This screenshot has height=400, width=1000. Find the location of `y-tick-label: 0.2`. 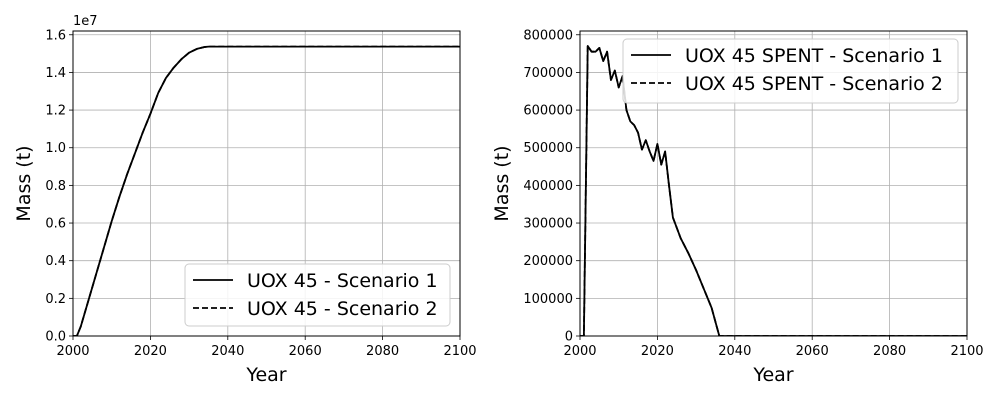

y-tick-label: 0.2 is located at coordinates (55, 299).